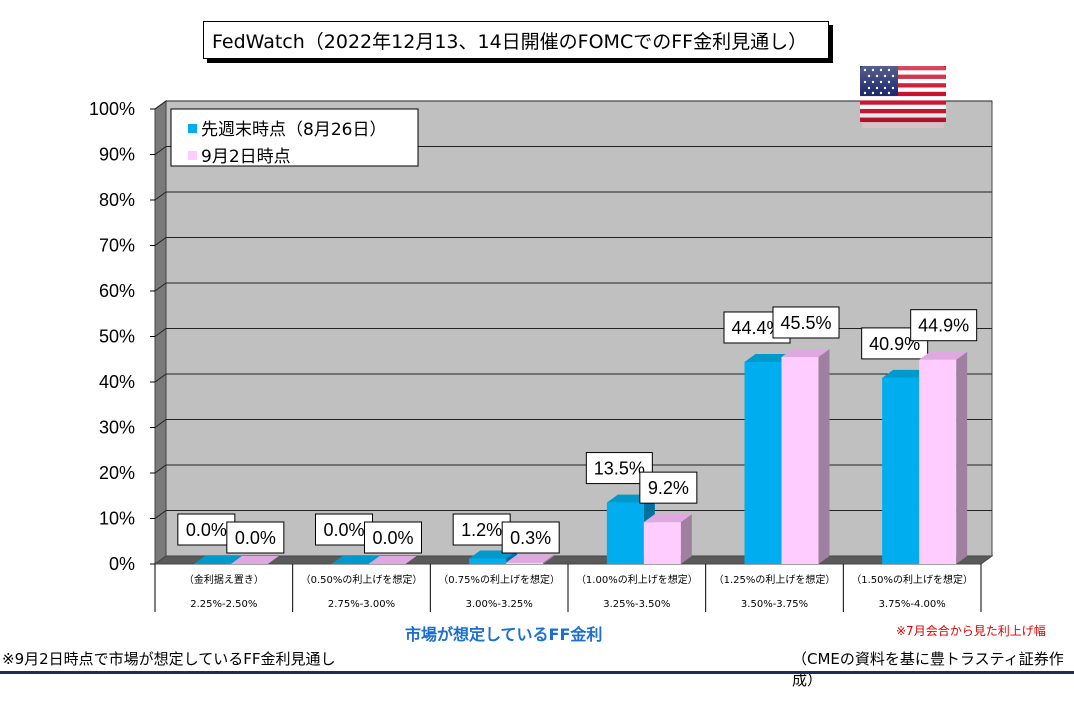 Image resolution: width=1074 pixels, height=707 pixels. I want to click on data-label: 13.5%, so click(619, 469).